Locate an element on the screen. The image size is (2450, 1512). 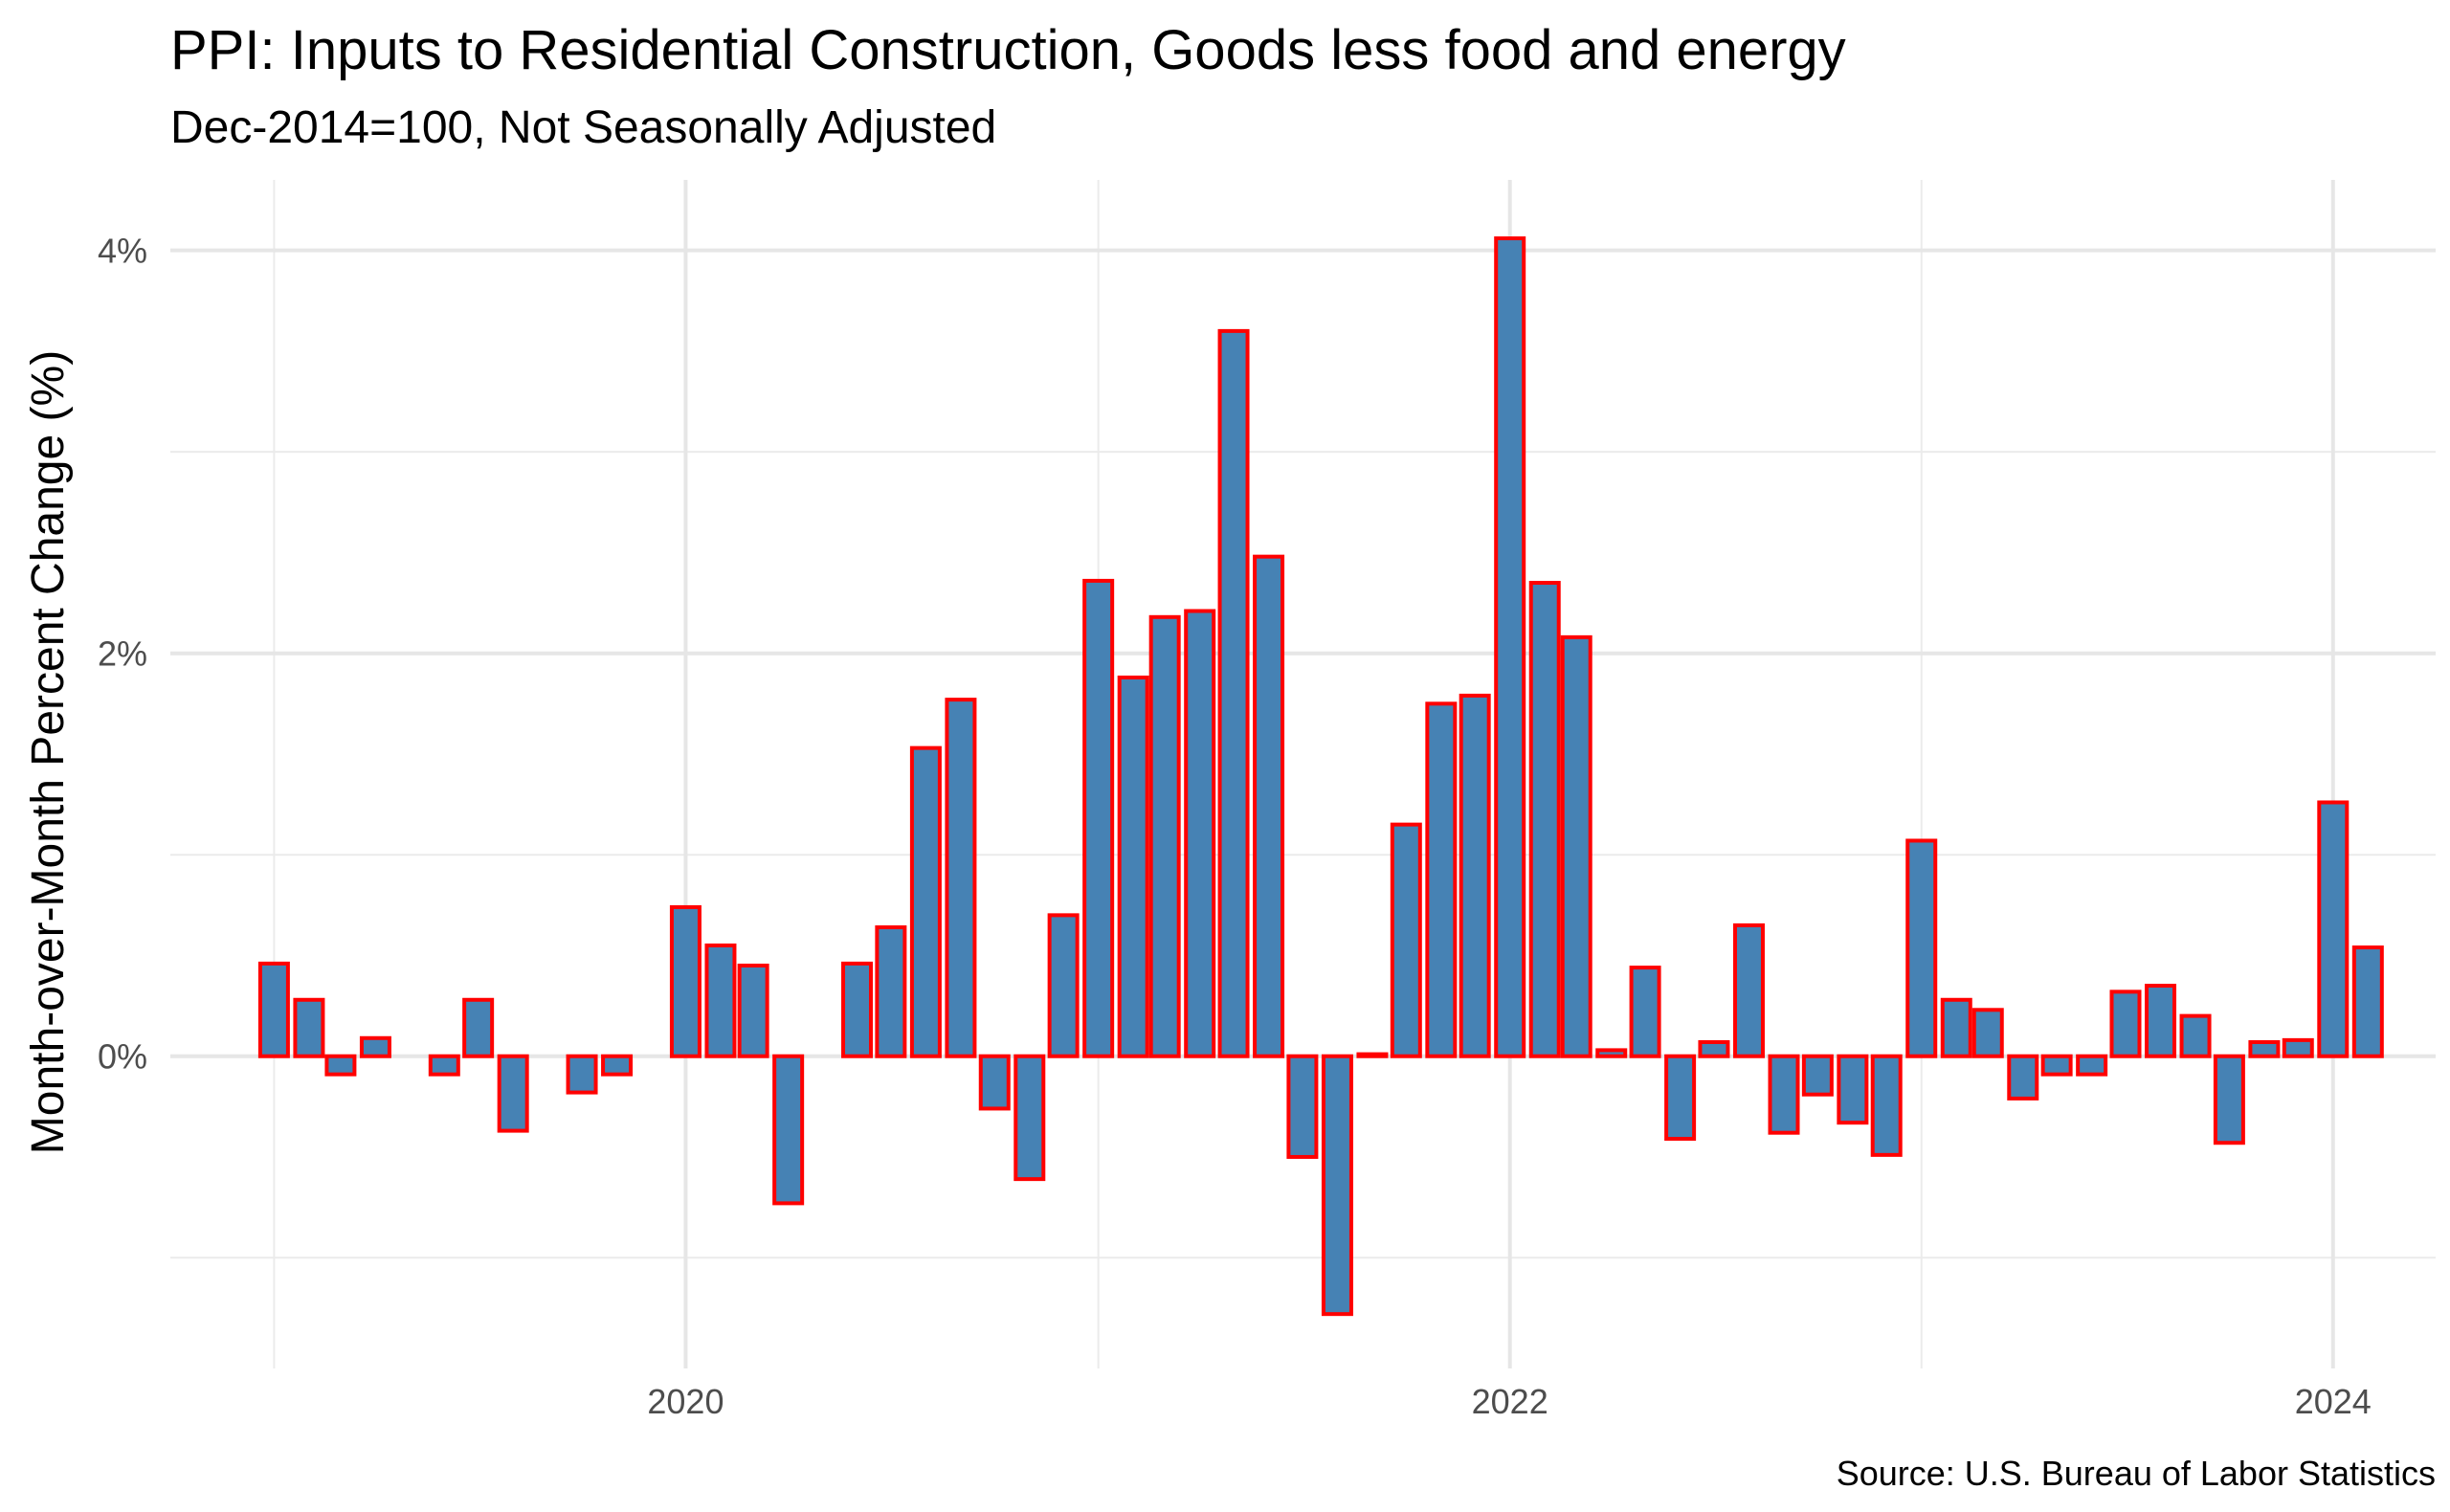
x-tick-label: 2022 is located at coordinates (1510, 1401).